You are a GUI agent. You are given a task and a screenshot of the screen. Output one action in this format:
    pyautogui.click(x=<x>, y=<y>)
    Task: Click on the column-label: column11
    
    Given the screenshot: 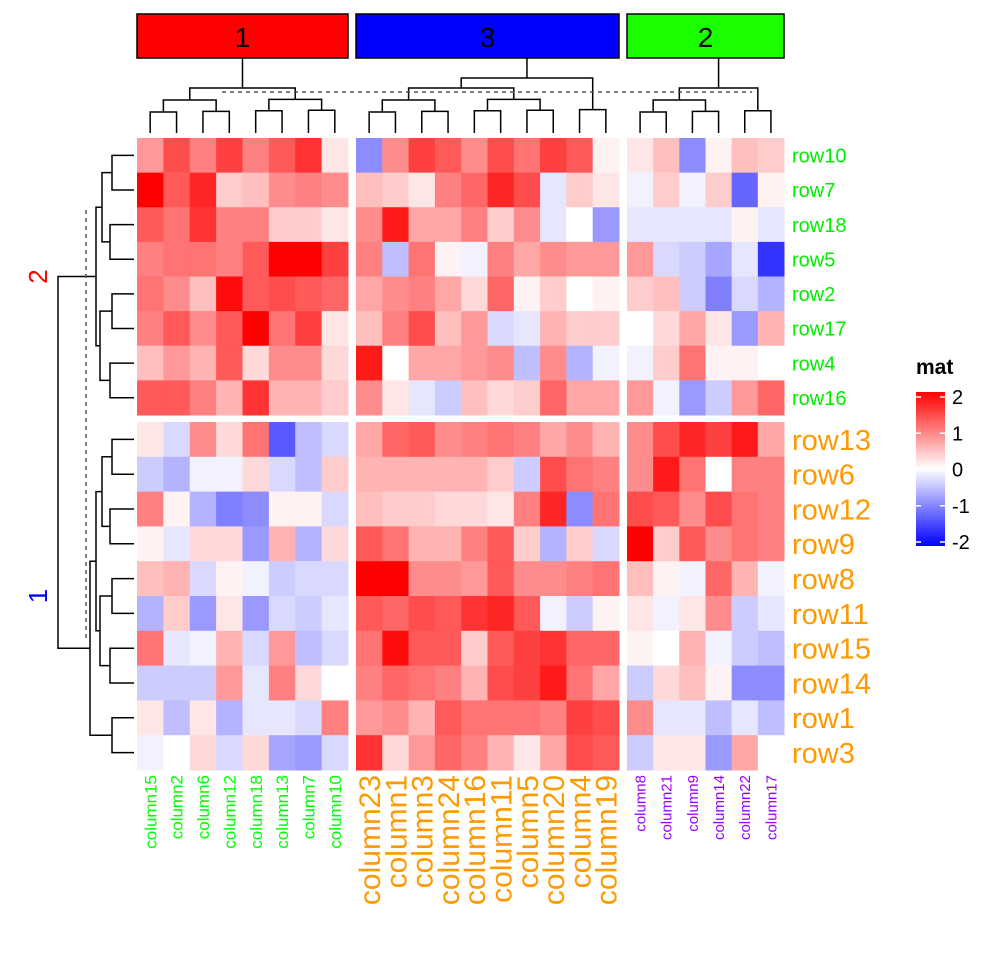 What is the action you would take?
    pyautogui.click(x=501, y=839)
    